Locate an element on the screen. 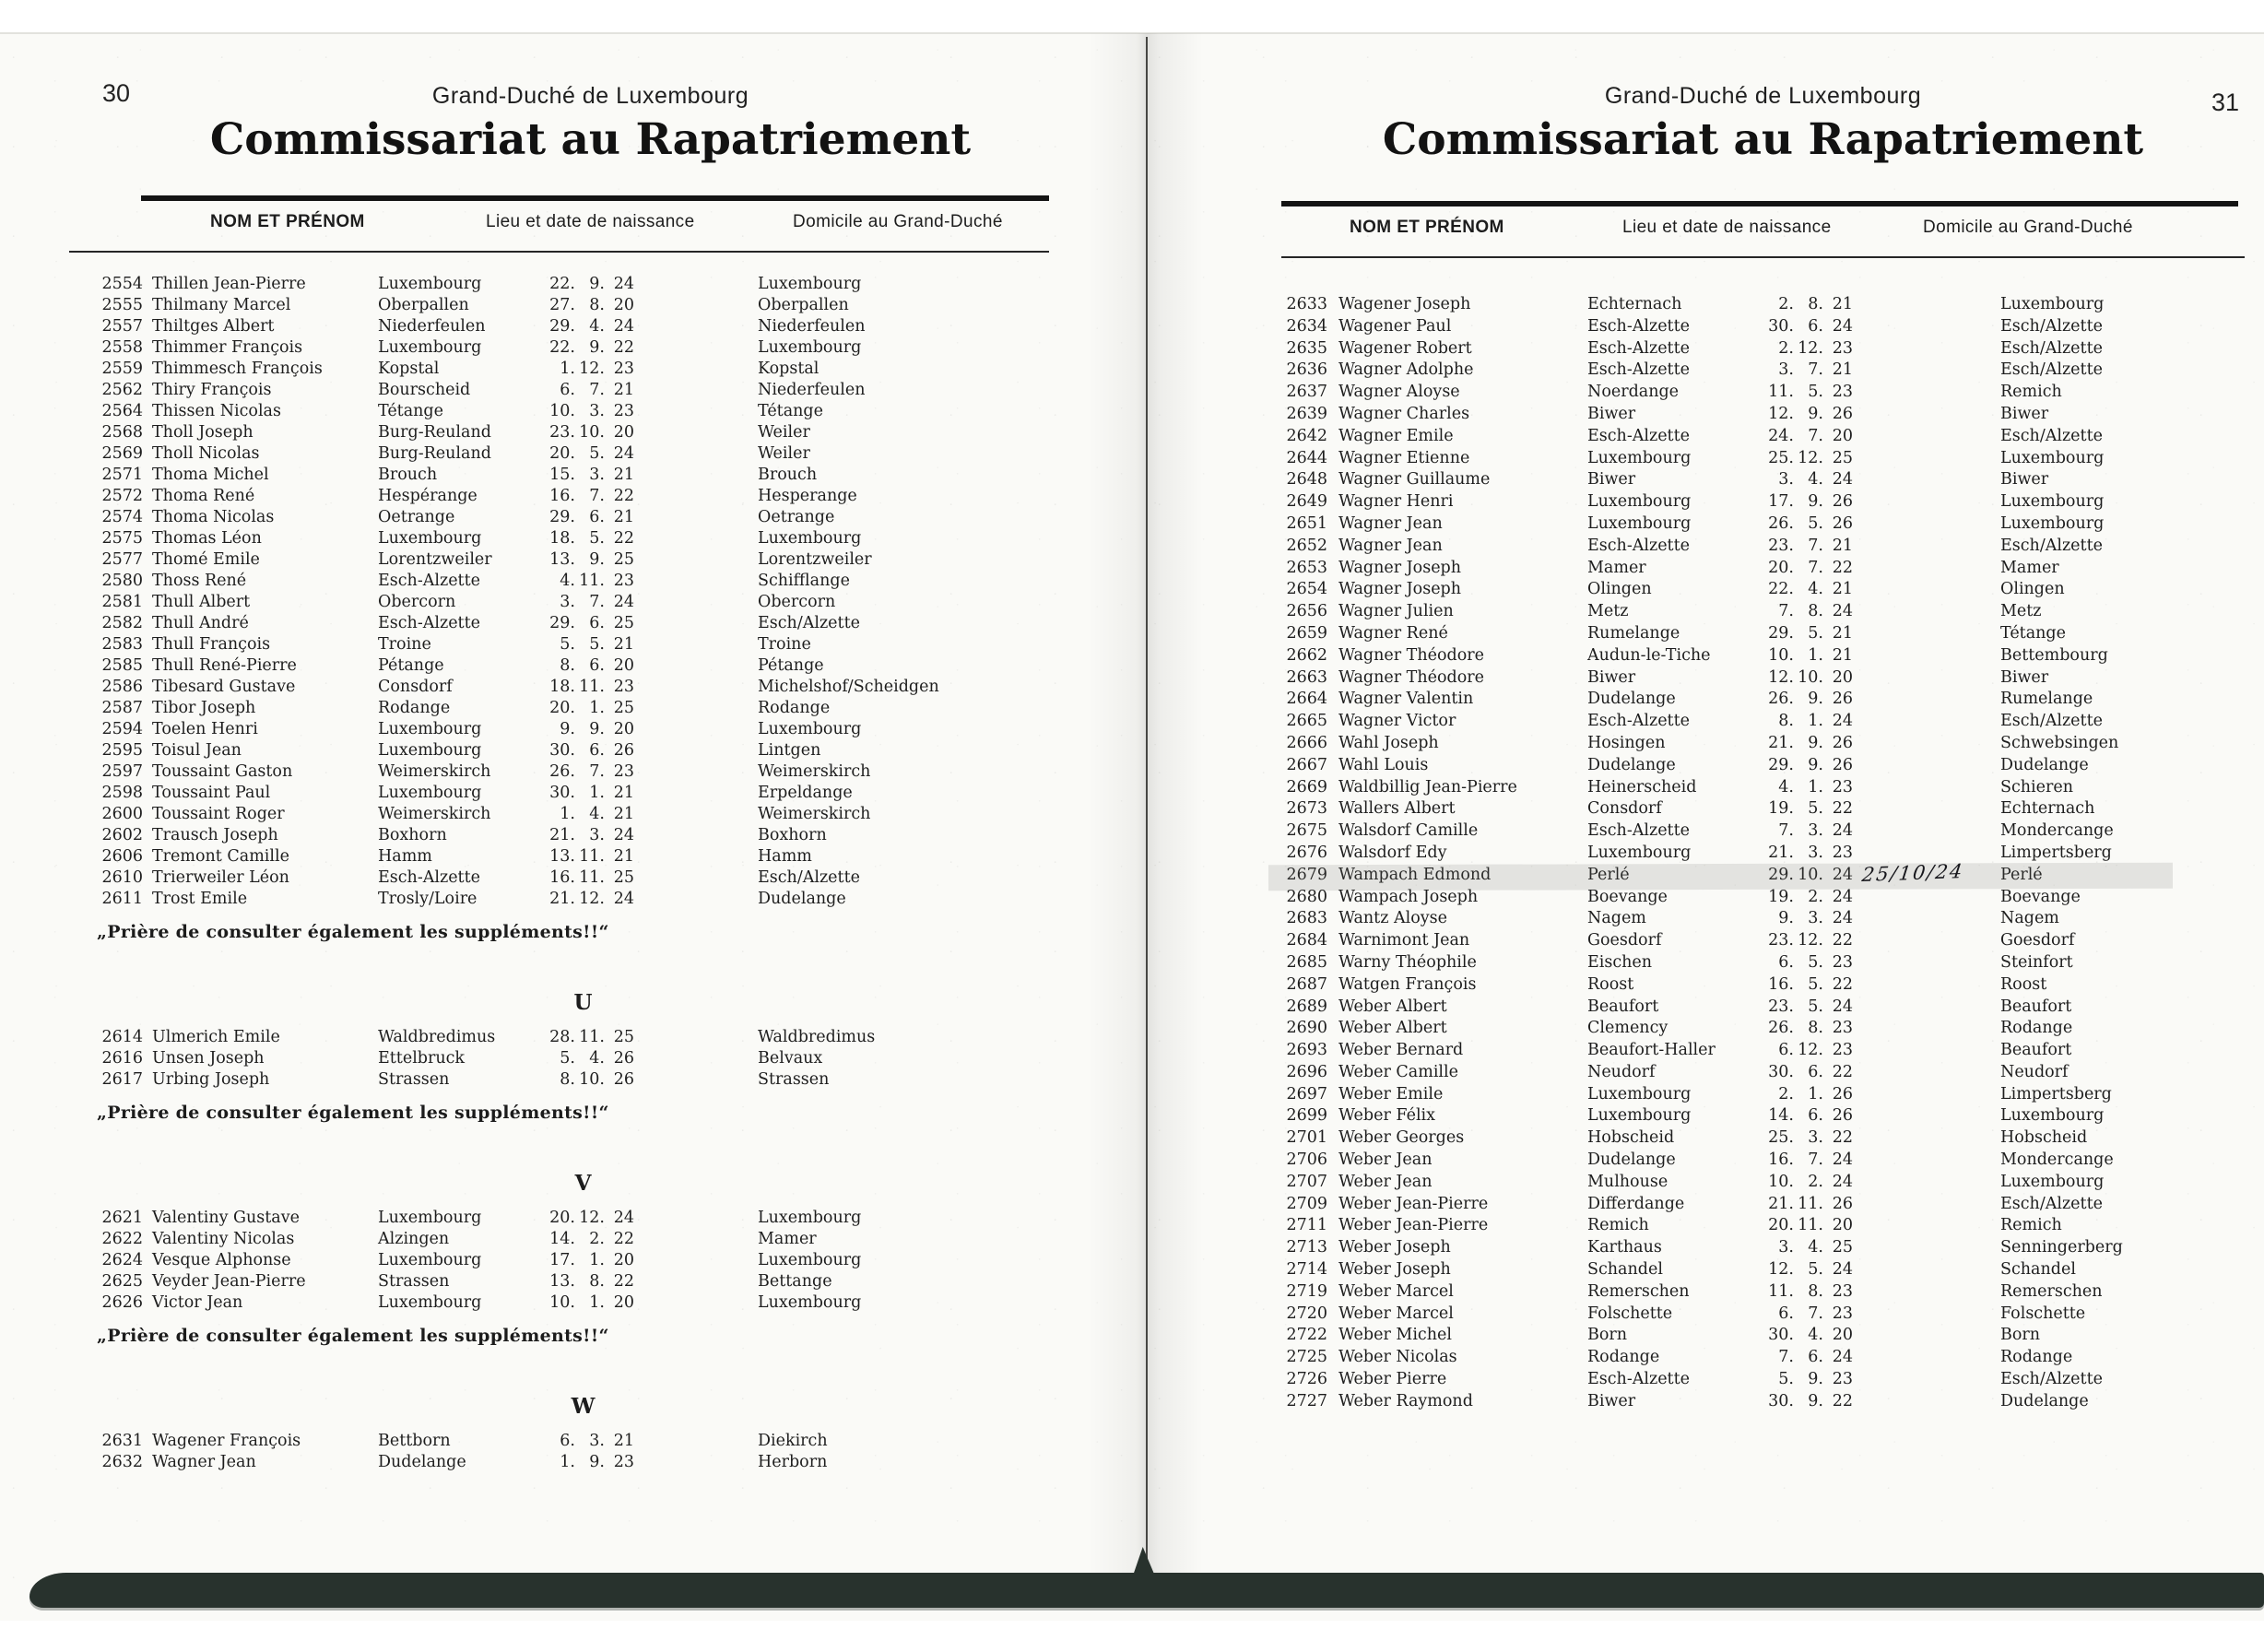 Image resolution: width=2264 pixels, height=1652 pixels. entry-number: 2571 is located at coordinates (122, 475).